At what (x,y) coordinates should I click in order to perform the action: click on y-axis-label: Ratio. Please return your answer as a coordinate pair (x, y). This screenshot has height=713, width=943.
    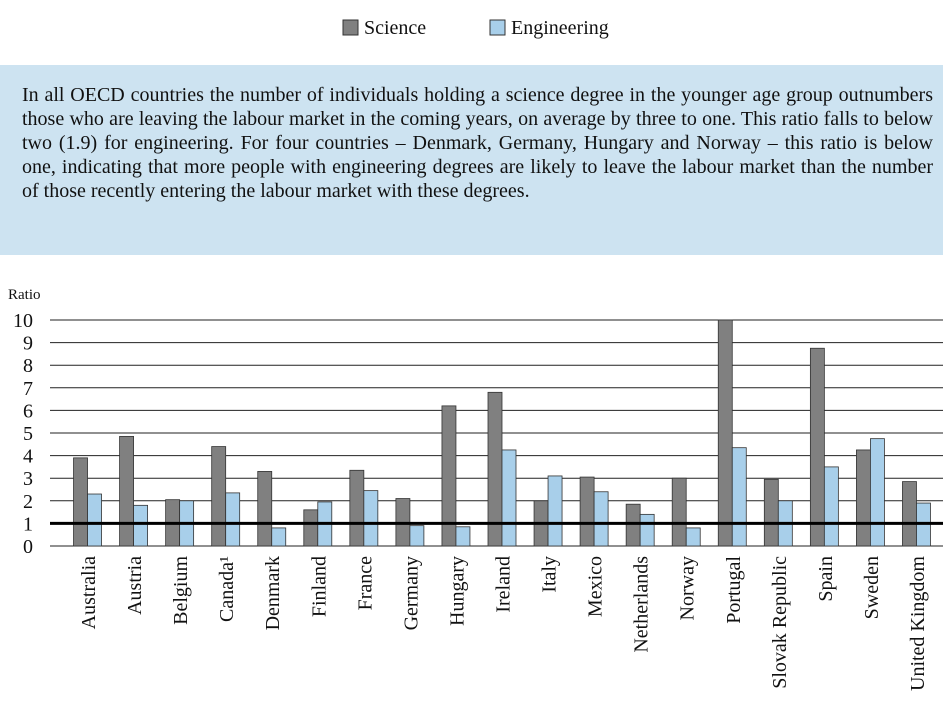
    Looking at the image, I should click on (24, 295).